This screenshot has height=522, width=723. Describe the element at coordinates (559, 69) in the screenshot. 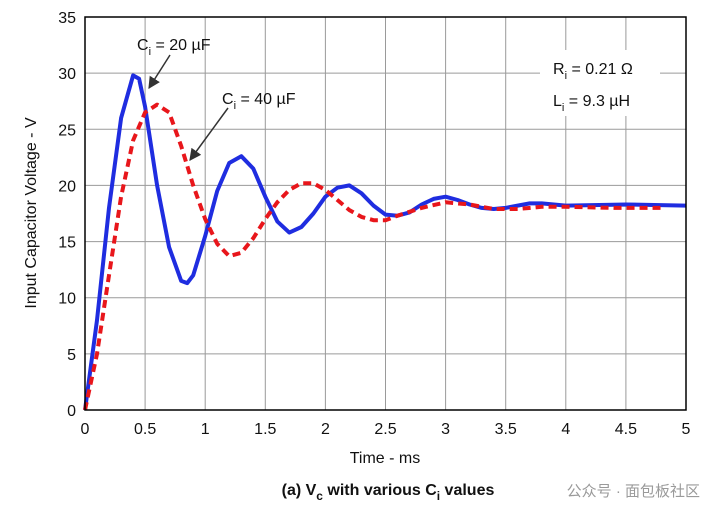

I see `annotation-part: R` at that location.